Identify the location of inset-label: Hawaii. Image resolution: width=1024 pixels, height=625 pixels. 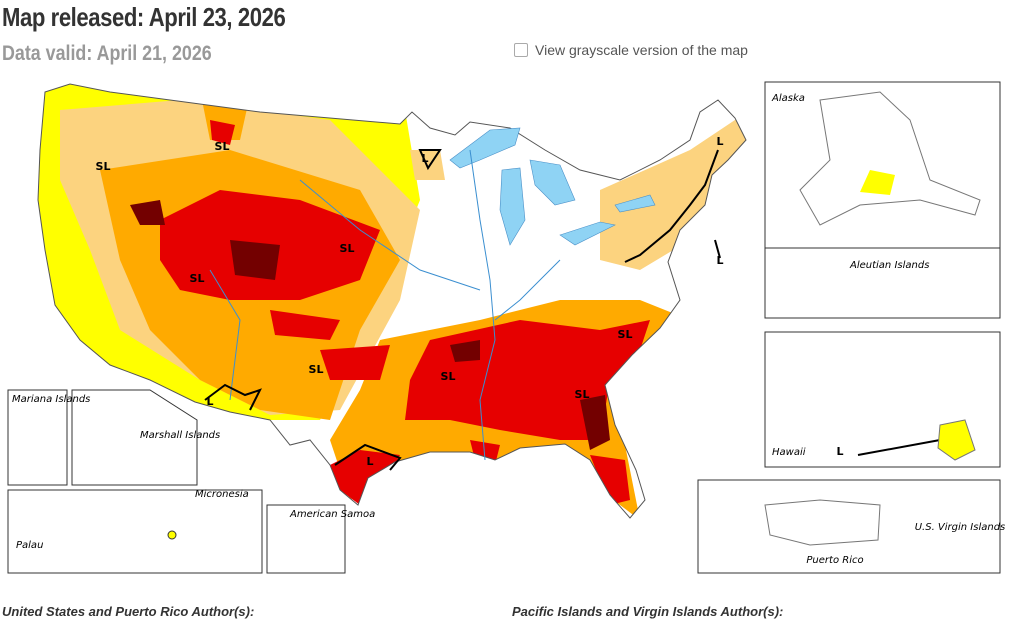
(789, 452).